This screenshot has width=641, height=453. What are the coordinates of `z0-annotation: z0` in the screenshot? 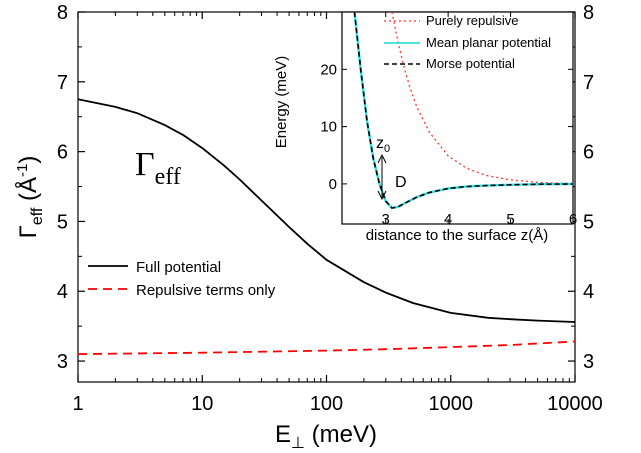 It's located at (383, 145).